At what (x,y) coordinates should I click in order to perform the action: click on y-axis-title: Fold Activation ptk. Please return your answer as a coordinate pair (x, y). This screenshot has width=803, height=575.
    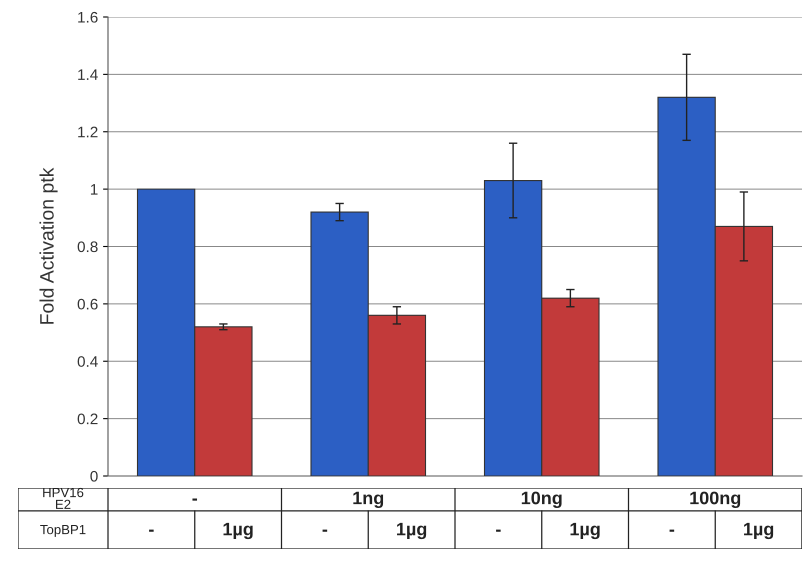
    Looking at the image, I should click on (48, 246).